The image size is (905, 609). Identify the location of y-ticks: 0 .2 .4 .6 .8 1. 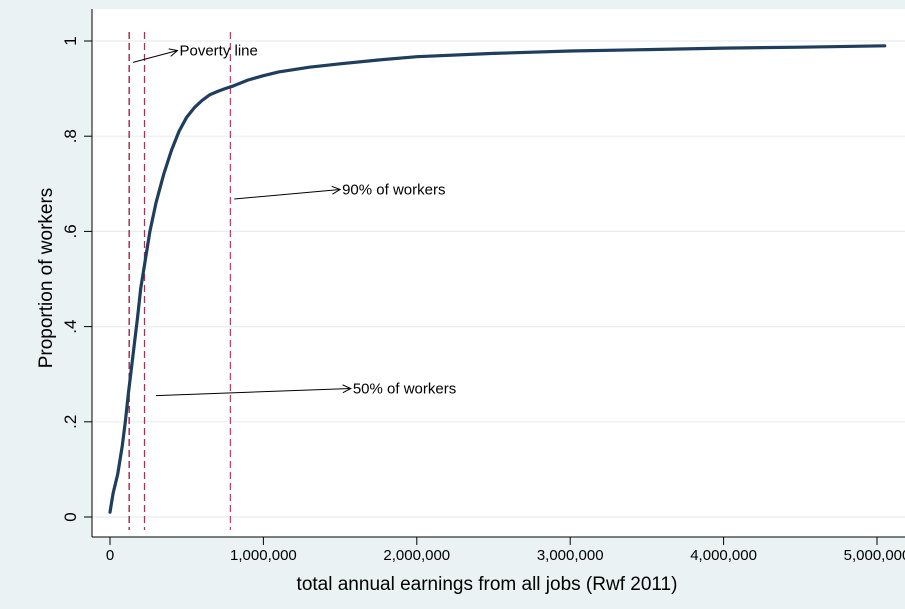
(76, 279).